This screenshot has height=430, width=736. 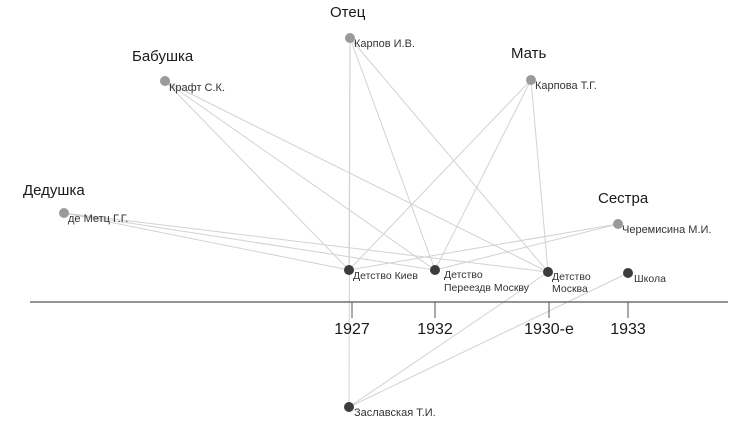 I want to click on person-role-label: Дедушка, so click(x=54, y=190).